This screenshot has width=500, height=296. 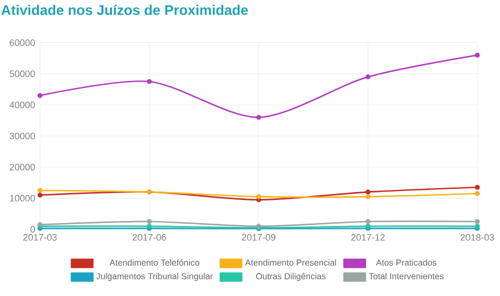 What do you see at coordinates (22, 136) in the screenshot?
I see `y-tick-label: 30000` at bounding box center [22, 136].